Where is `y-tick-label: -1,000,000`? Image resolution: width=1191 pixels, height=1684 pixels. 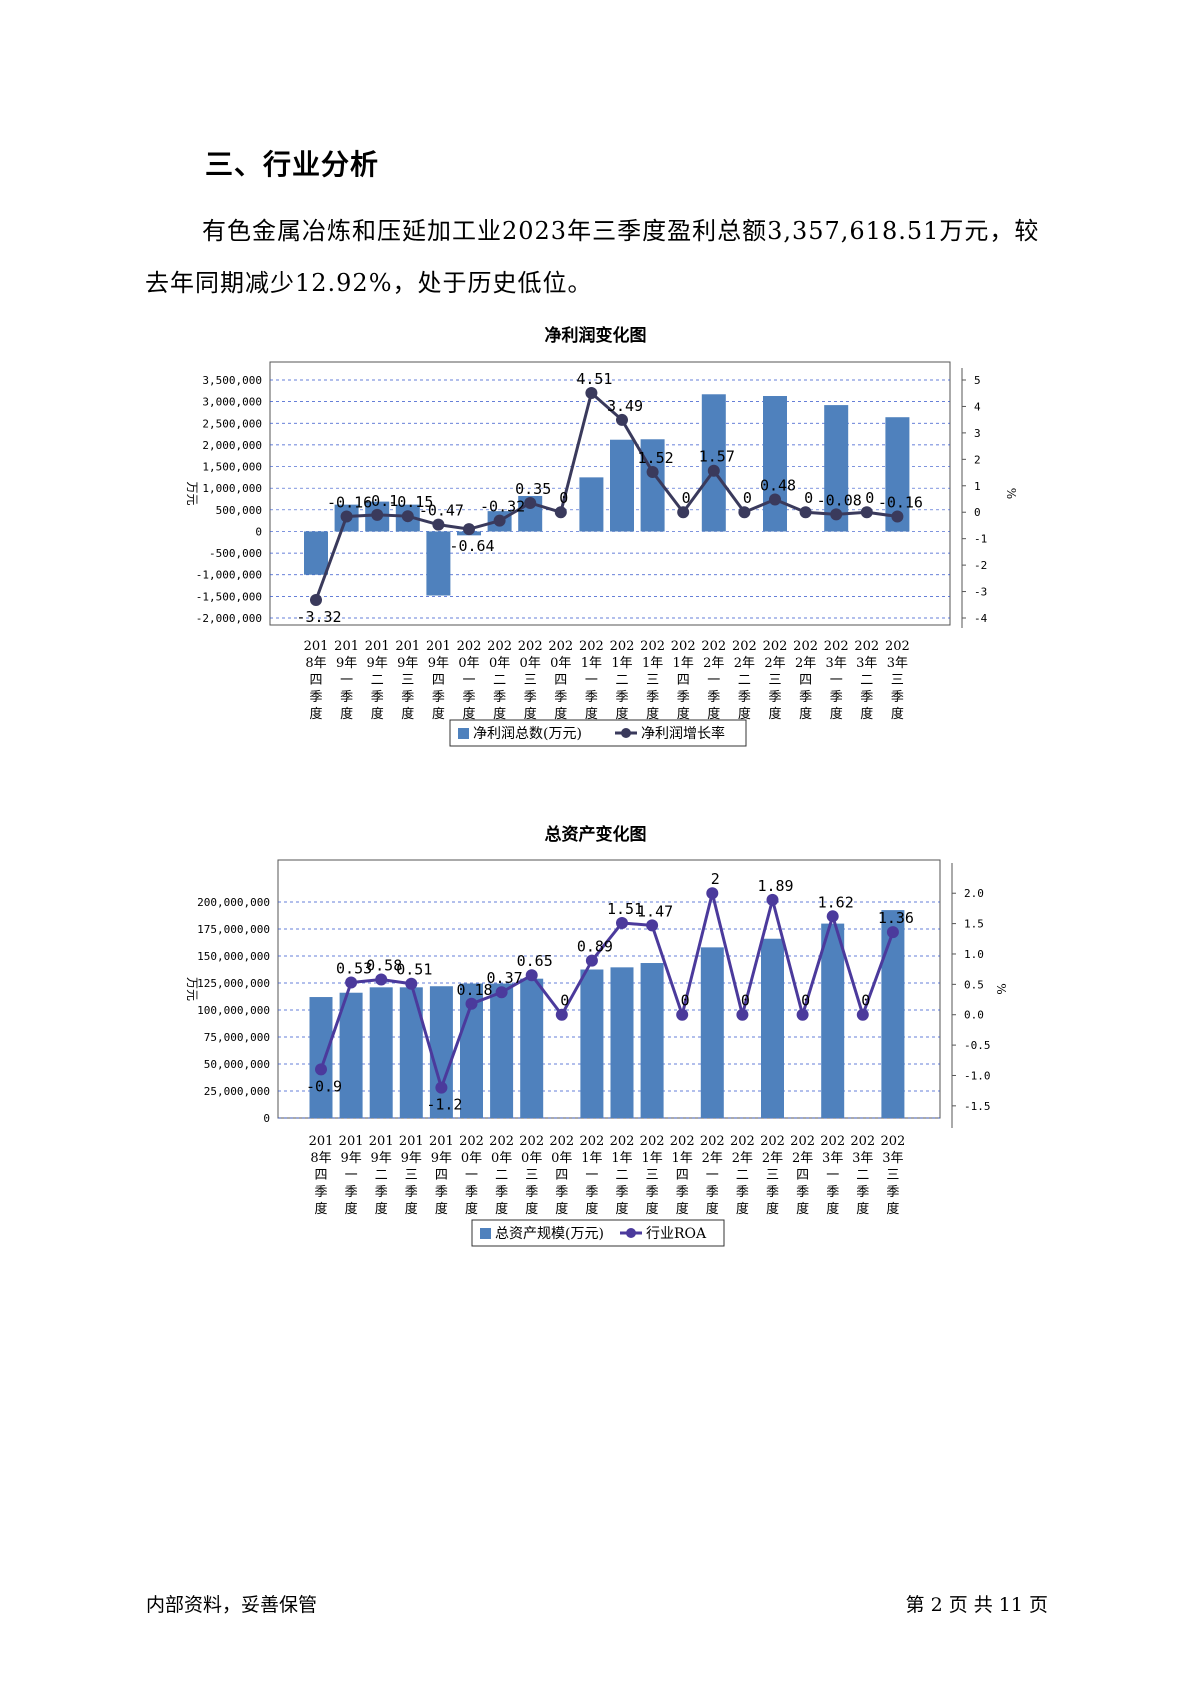
y-tick-label: -1,000,000 is located at coordinates (229, 575).